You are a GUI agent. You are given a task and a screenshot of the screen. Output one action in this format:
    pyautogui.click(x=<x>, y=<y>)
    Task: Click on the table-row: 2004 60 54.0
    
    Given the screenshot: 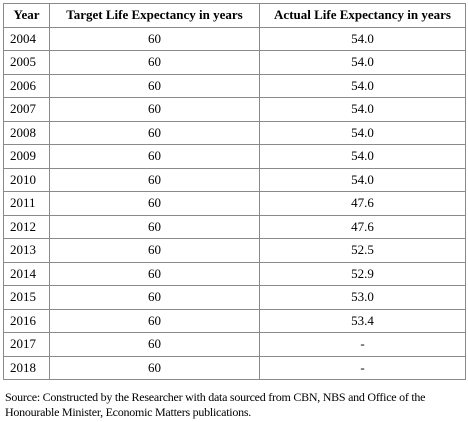 What is the action you would take?
    pyautogui.click(x=234, y=38)
    